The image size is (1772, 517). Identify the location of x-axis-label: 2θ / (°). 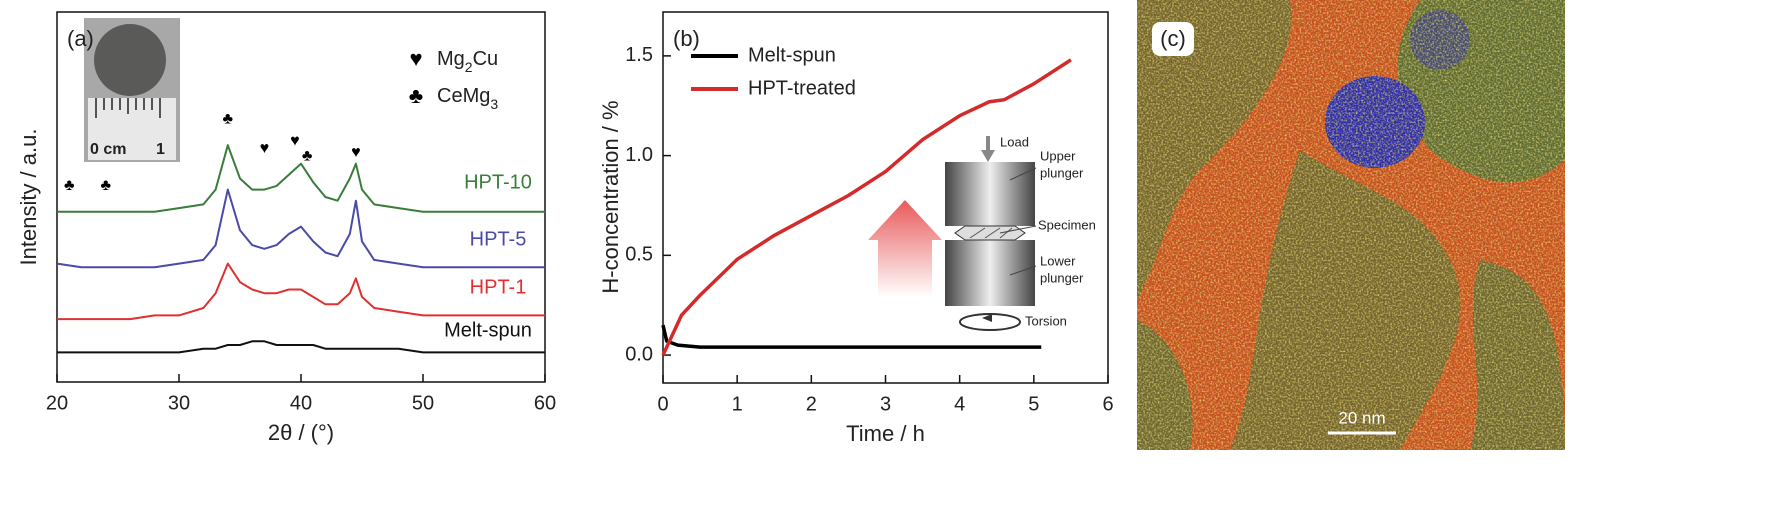
(301, 432).